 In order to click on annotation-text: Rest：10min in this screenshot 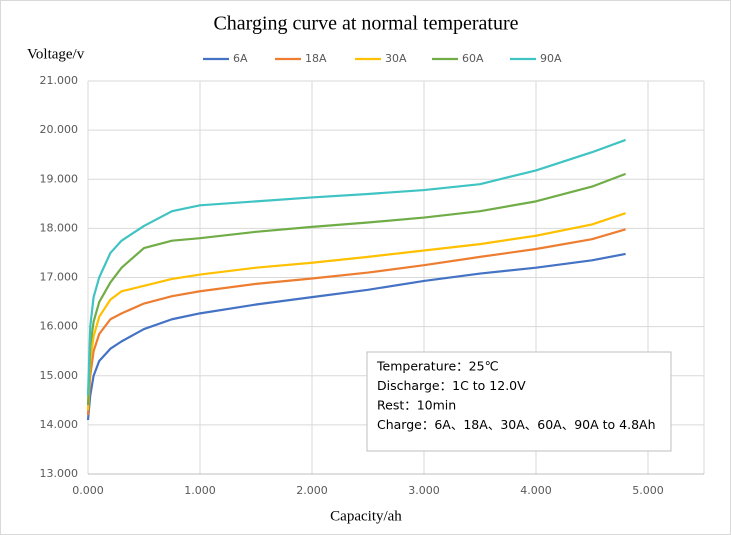, I will do `click(416, 405)`.